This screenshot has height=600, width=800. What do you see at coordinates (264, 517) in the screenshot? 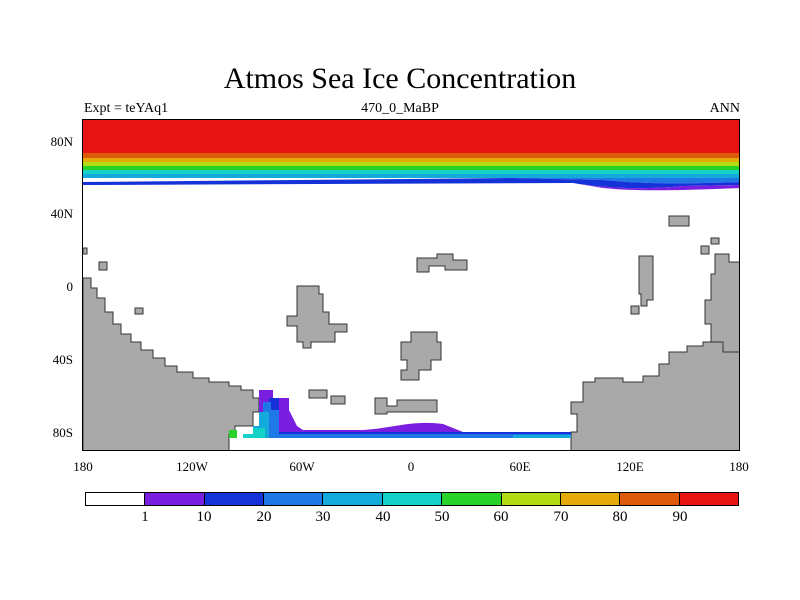
I see `colorbar-label: 20` at bounding box center [264, 517].